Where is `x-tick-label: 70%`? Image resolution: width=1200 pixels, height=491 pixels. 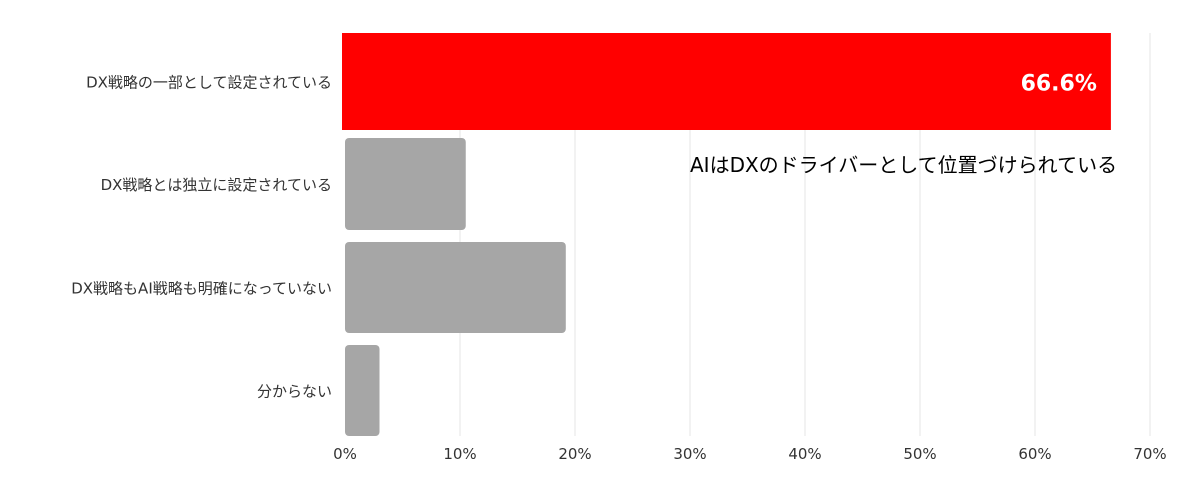
x-tick-label: 70% is located at coordinates (1149, 454).